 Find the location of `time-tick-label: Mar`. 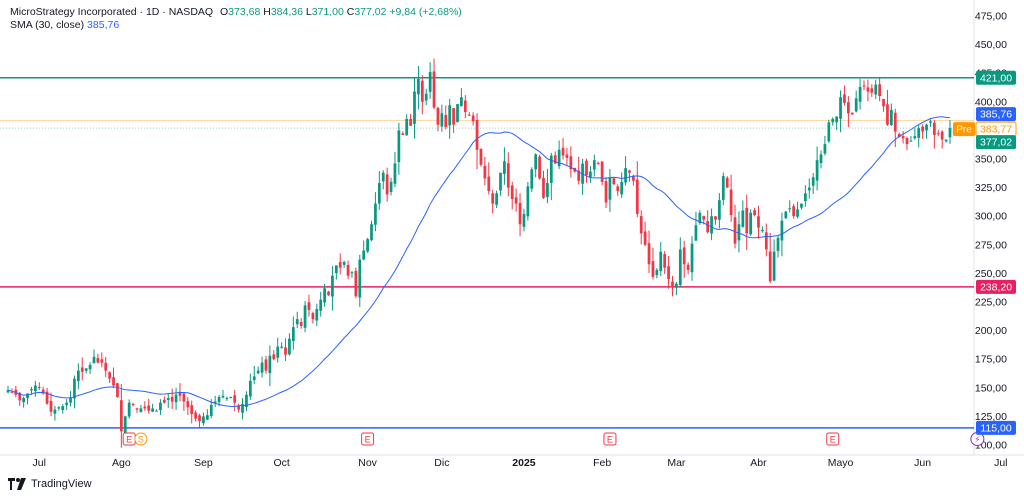

time-tick-label: Mar is located at coordinates (676, 463).